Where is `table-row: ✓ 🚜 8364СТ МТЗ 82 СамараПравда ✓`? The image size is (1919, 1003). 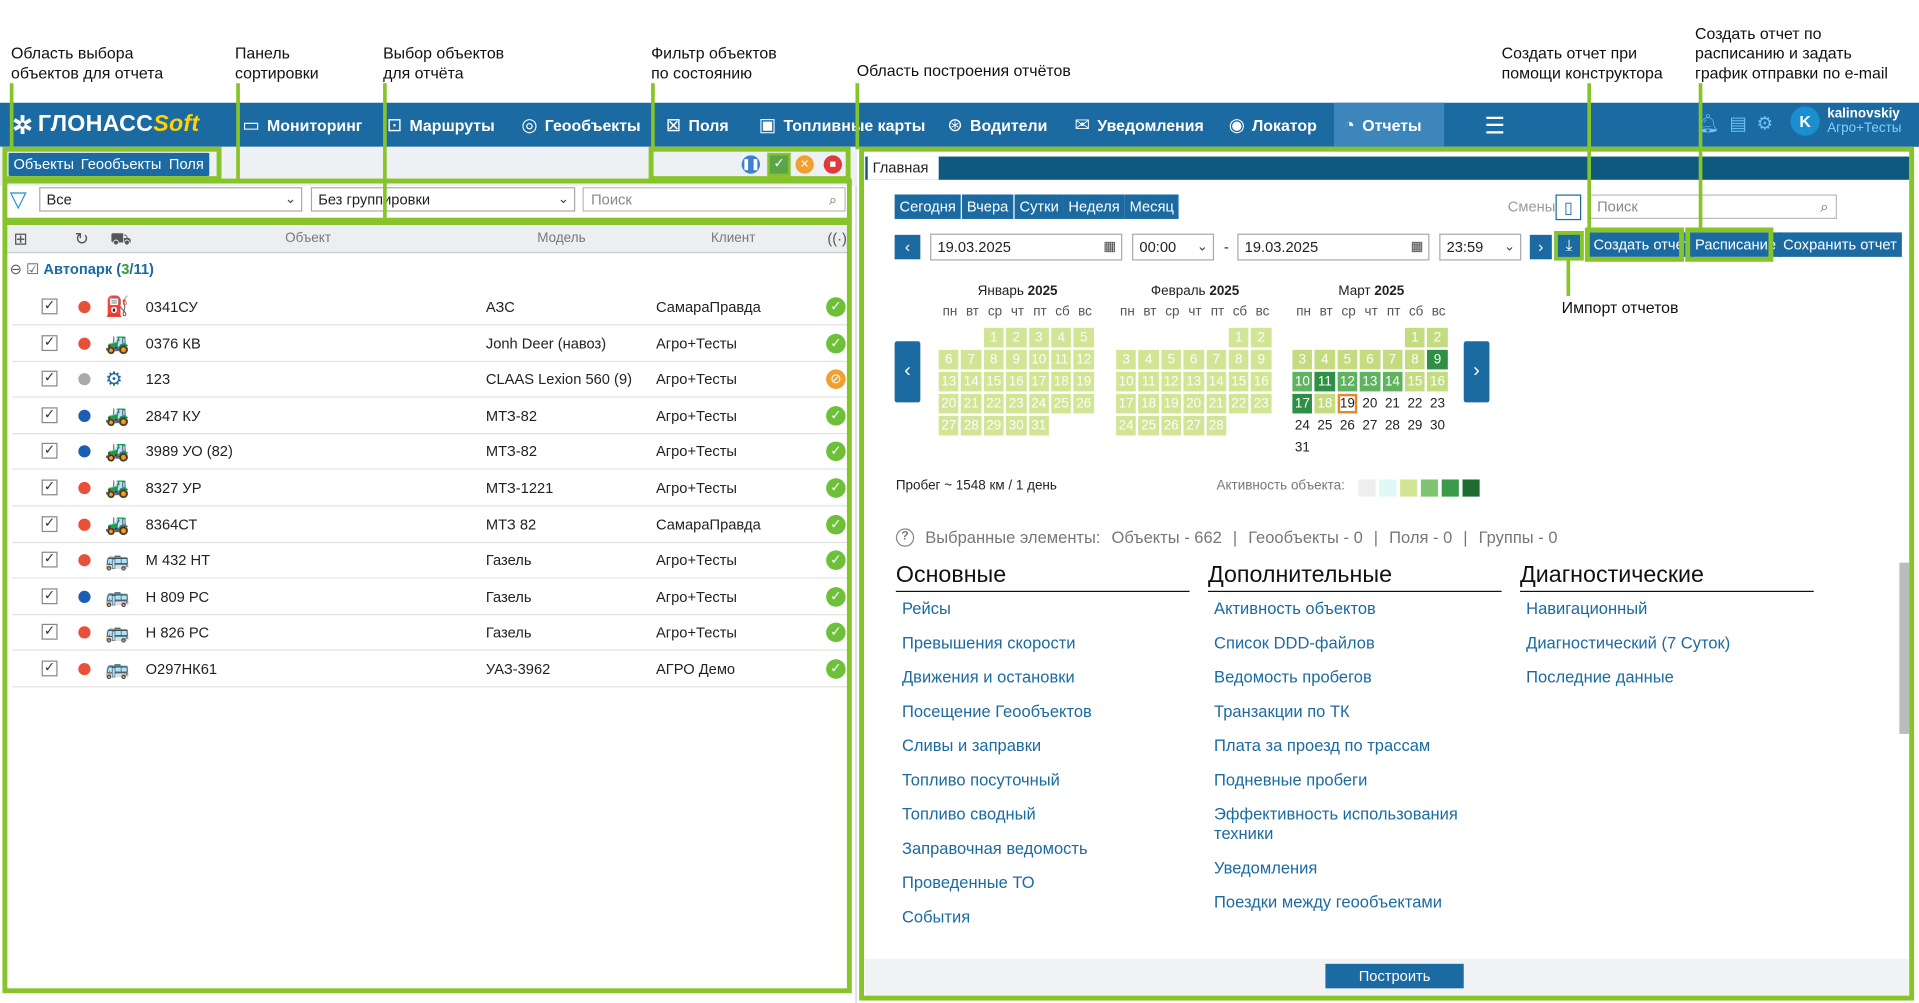 table-row: ✓ 🚜 8364СТ МТЗ 82 СамараПравда ✓ is located at coordinates (430, 524).